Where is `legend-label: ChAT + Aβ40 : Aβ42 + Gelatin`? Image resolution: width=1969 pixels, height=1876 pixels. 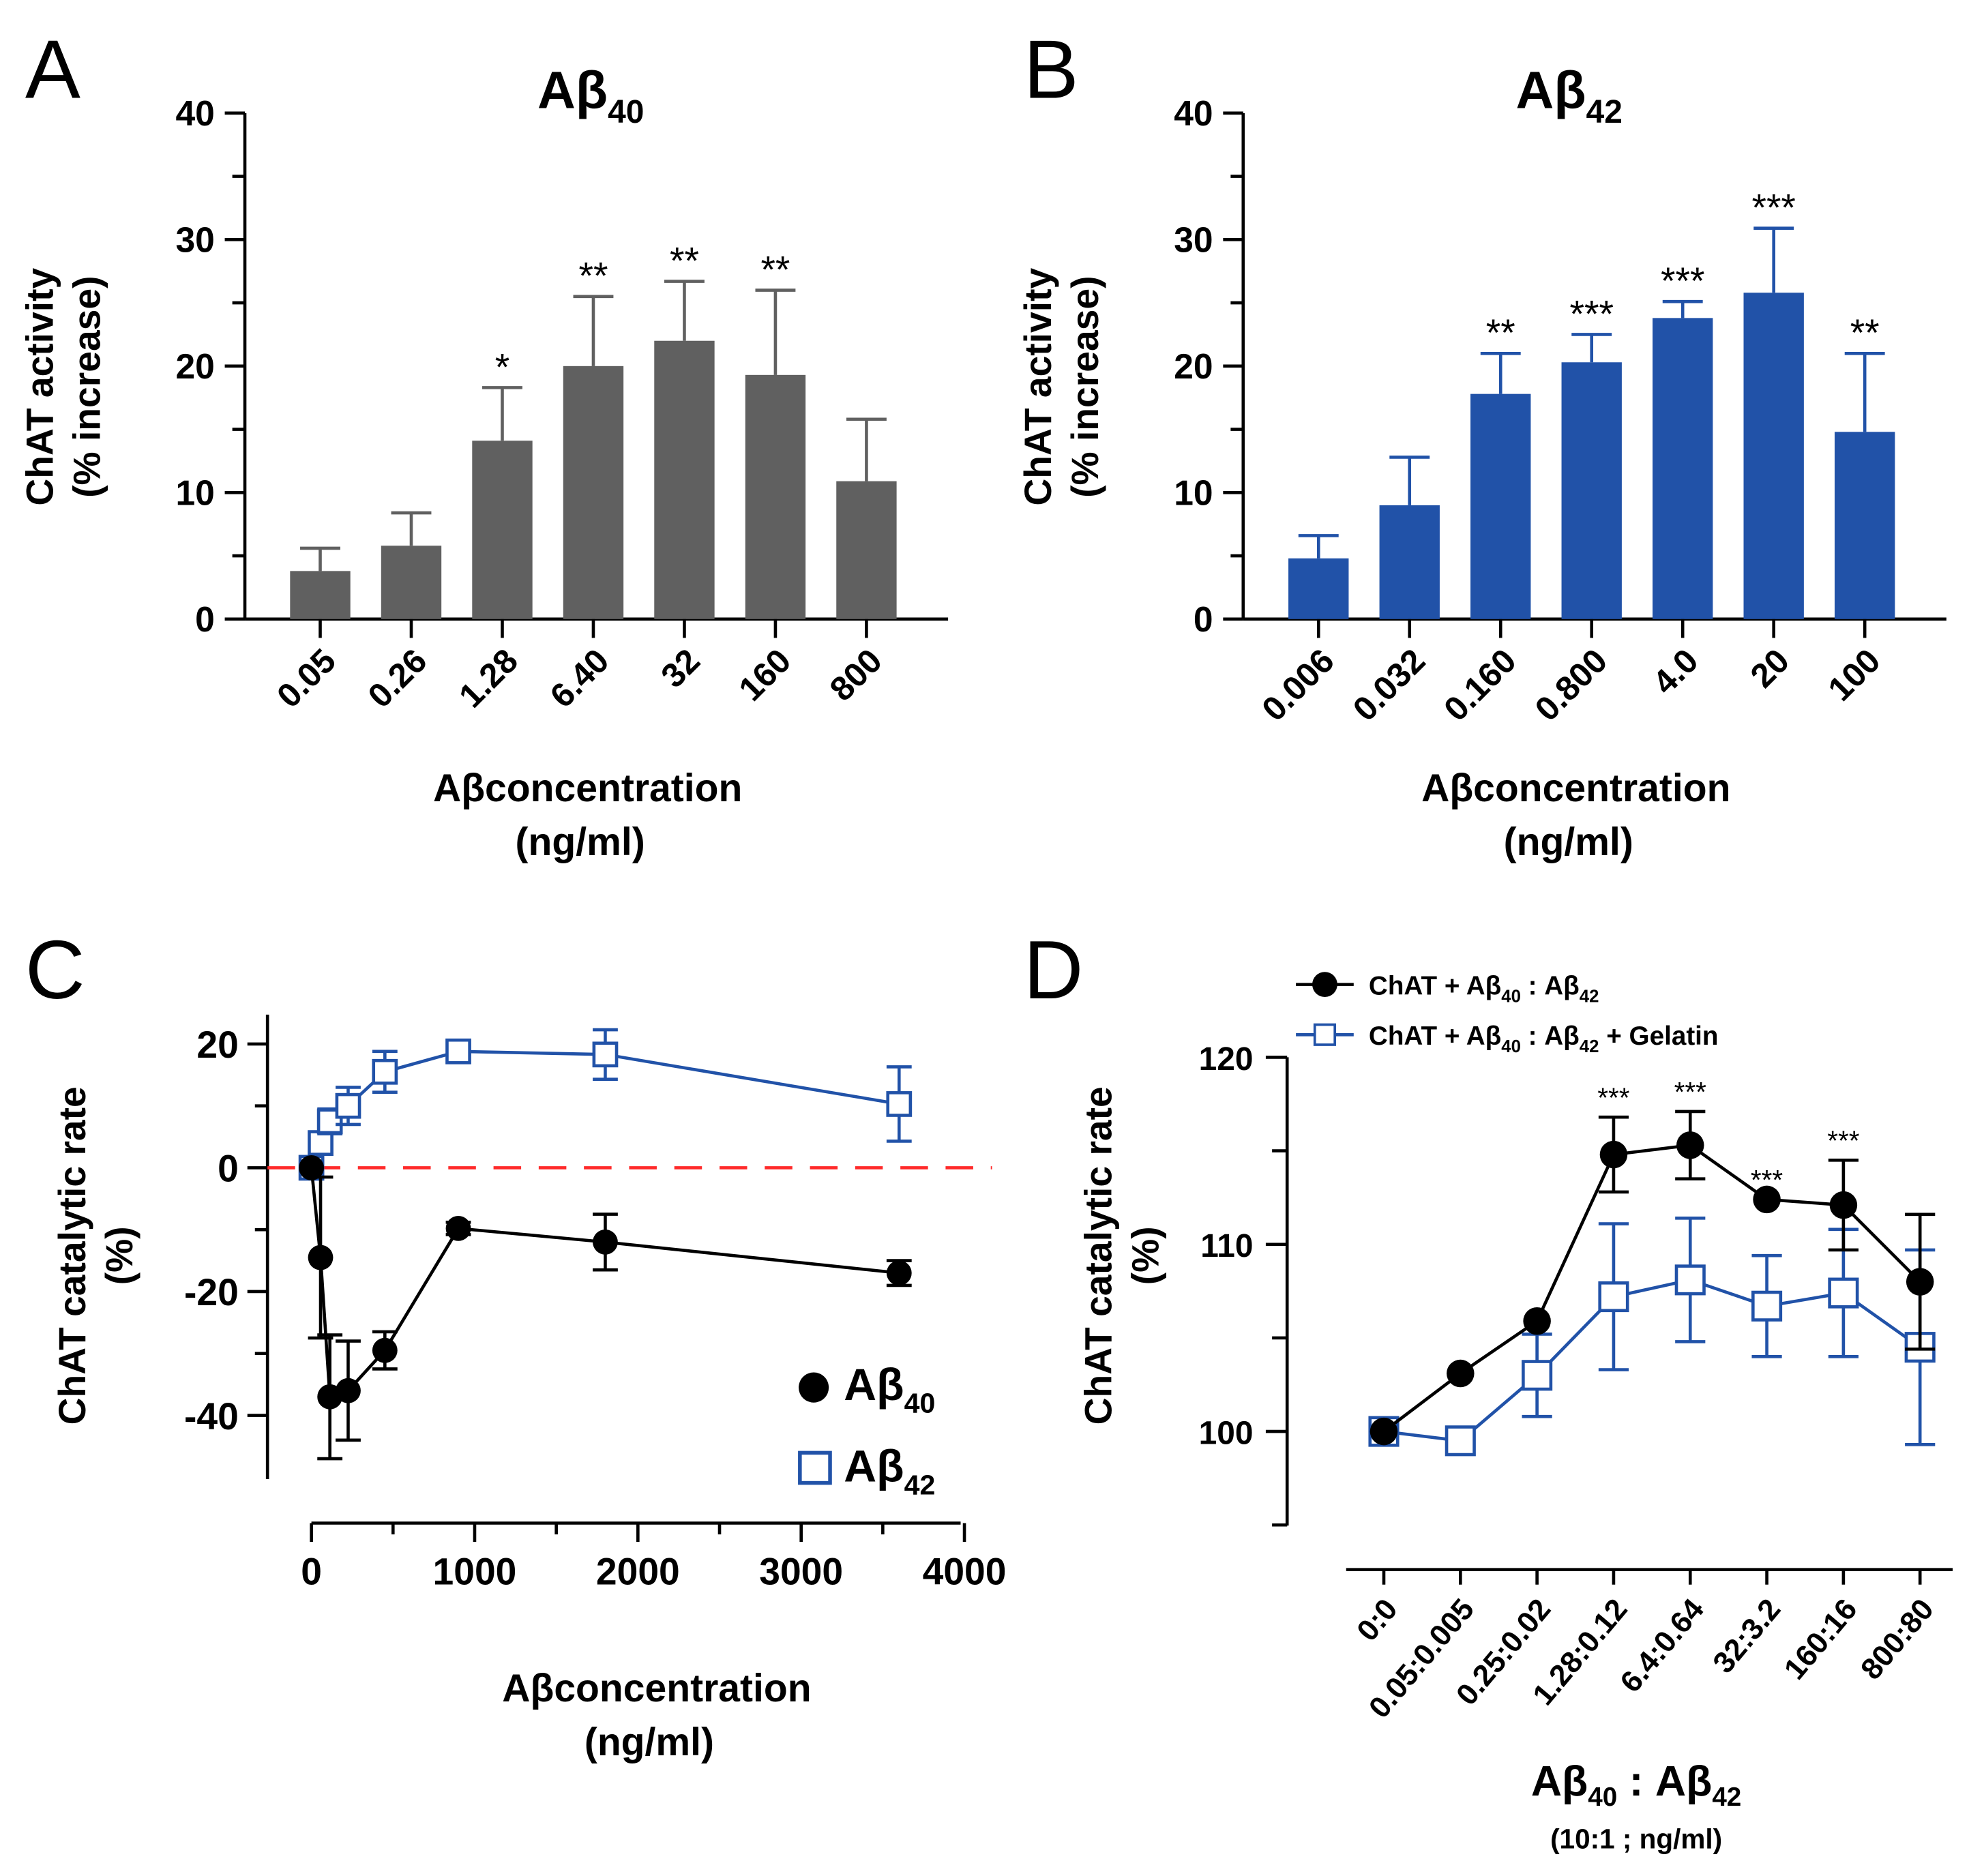 legend-label: ChAT + Aβ40 : Aβ42 + Gelatin is located at coordinates (1544, 1039).